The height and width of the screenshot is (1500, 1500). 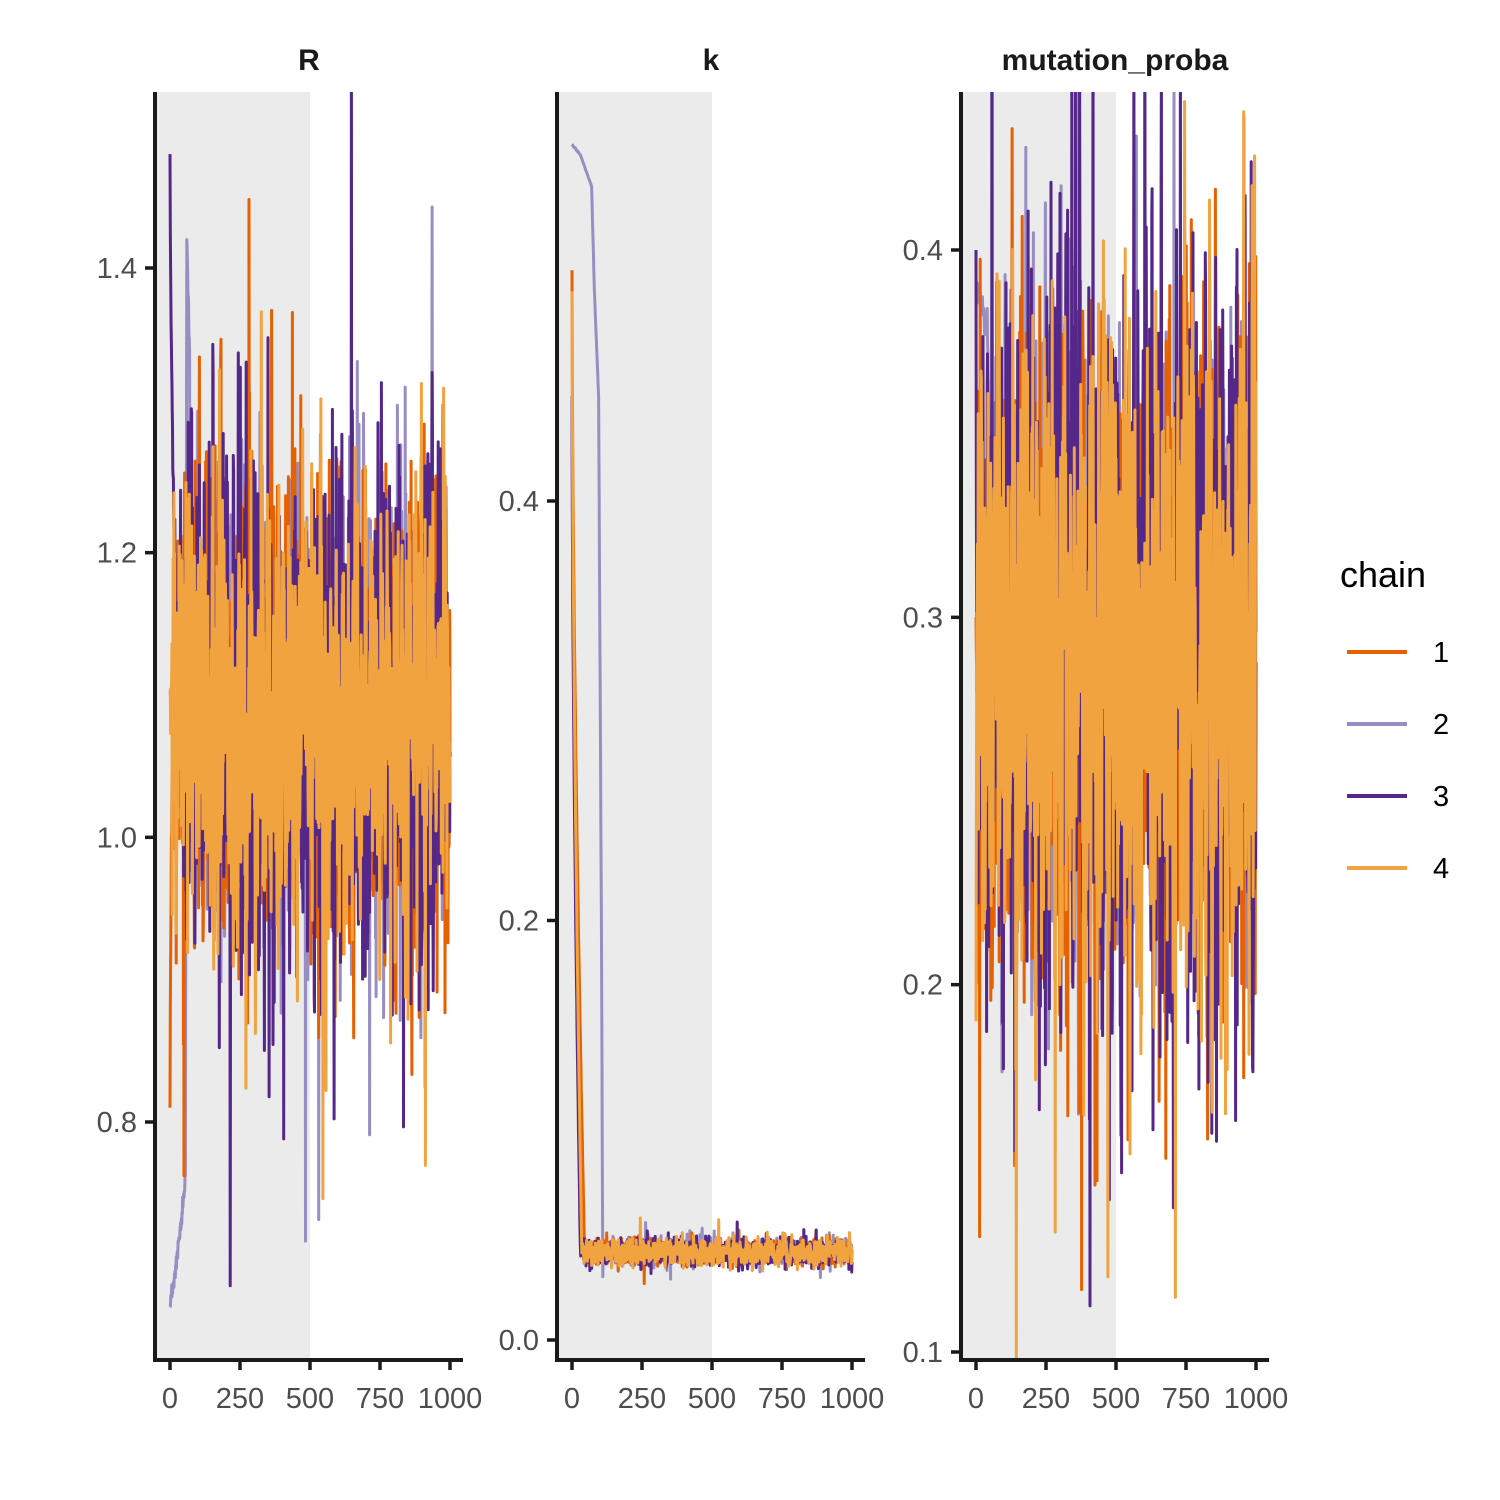 I want to click on legend-label-chain-2: 2, so click(x=1441, y=725).